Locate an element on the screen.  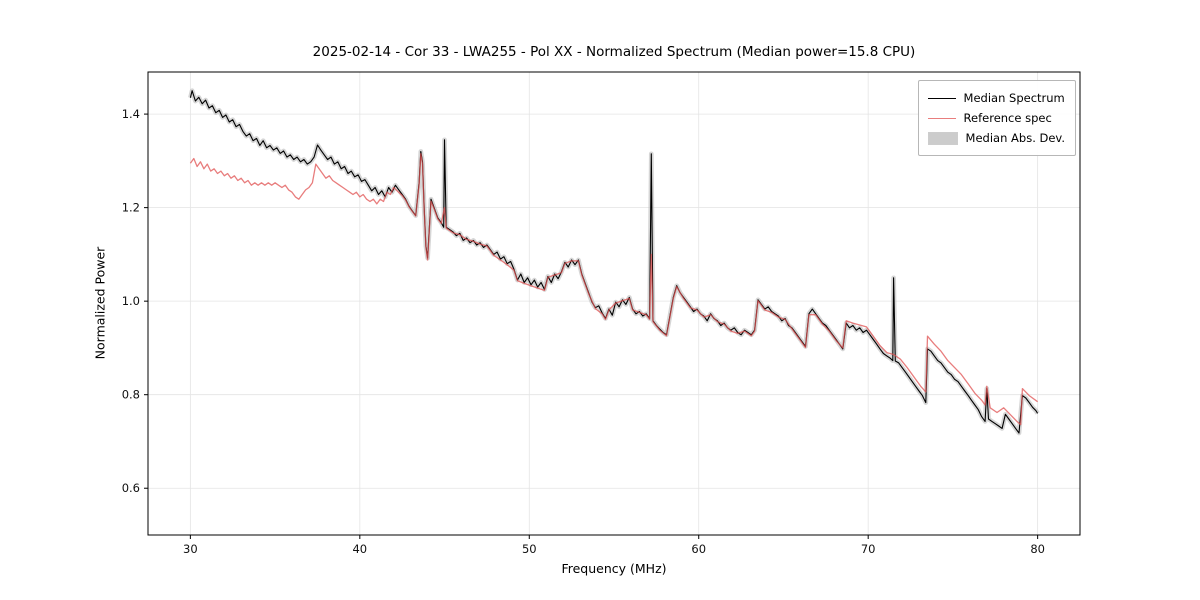
svg-text: 0.6 is located at coordinates (131, 488).